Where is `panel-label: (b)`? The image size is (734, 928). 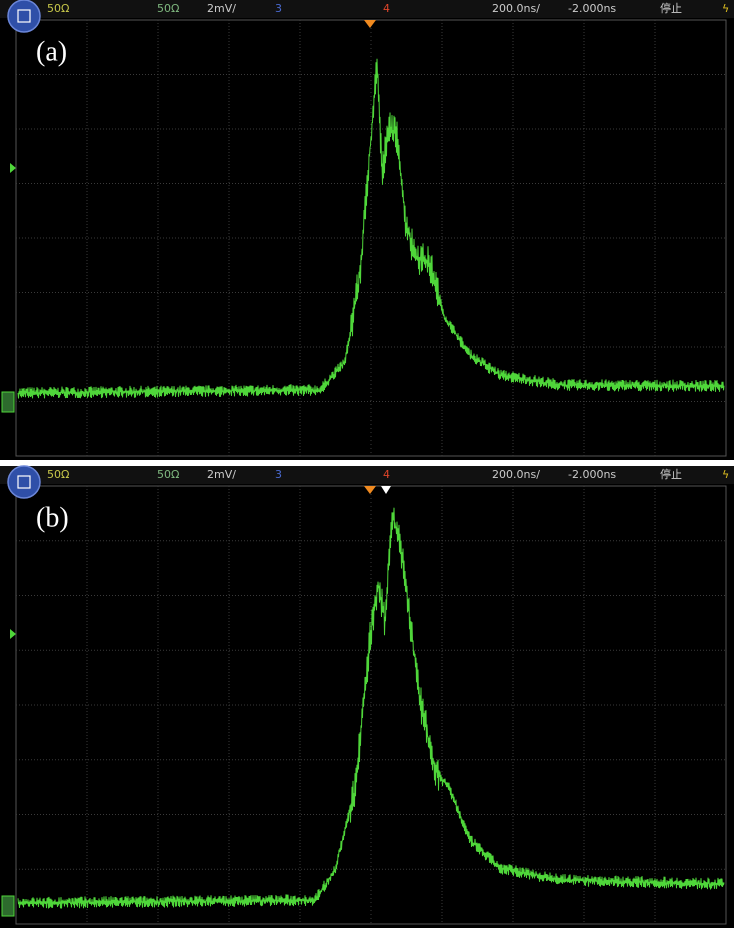 panel-label: (b) is located at coordinates (52, 517).